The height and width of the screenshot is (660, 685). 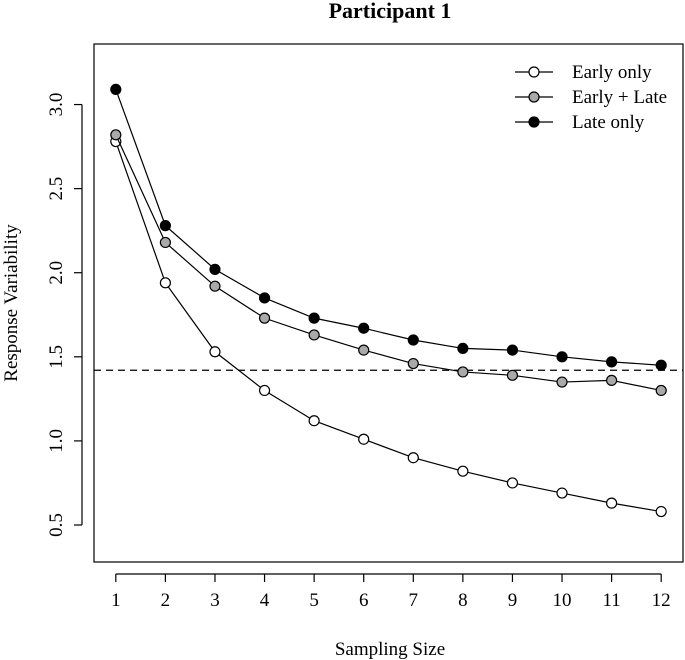 What do you see at coordinates (612, 72) in the screenshot?
I see `legend-label: Early only` at bounding box center [612, 72].